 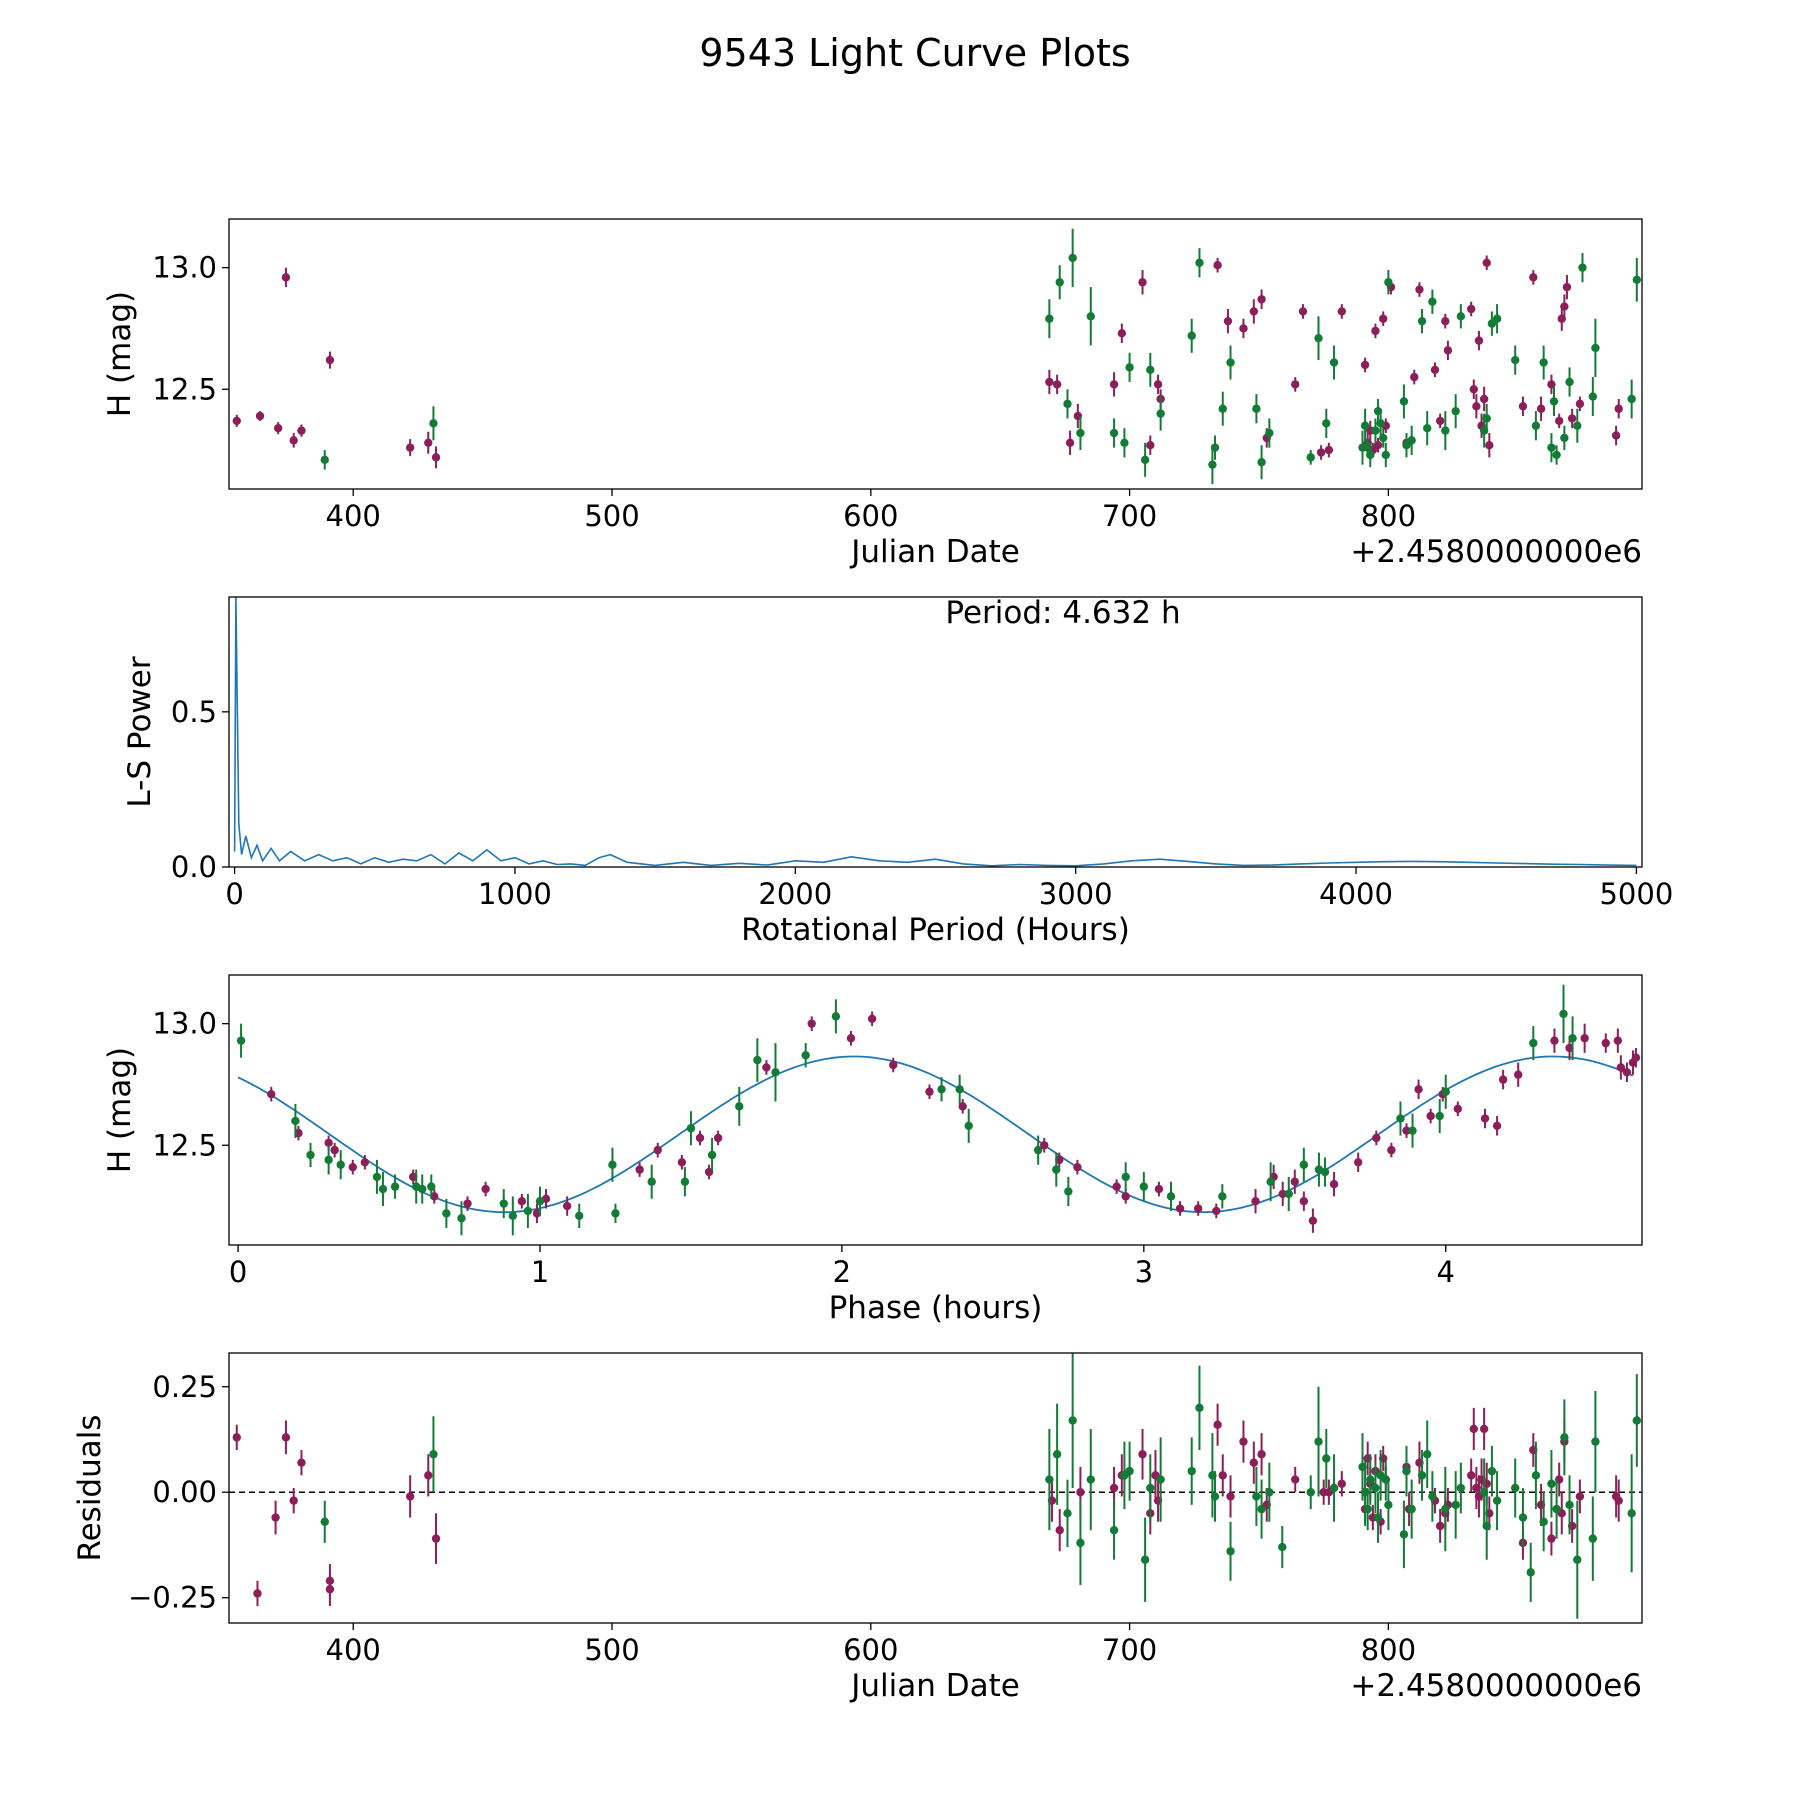 What do you see at coordinates (1496, 1686) in the screenshot?
I see `x-offset-label: +2.4580000000e6` at bounding box center [1496, 1686].